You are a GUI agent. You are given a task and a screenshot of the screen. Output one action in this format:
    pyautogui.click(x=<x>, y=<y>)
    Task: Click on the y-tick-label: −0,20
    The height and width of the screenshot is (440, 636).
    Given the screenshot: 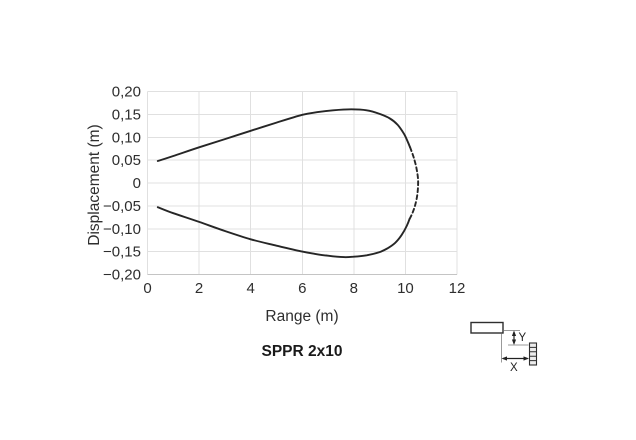 What is the action you would take?
    pyautogui.click(x=122, y=275)
    